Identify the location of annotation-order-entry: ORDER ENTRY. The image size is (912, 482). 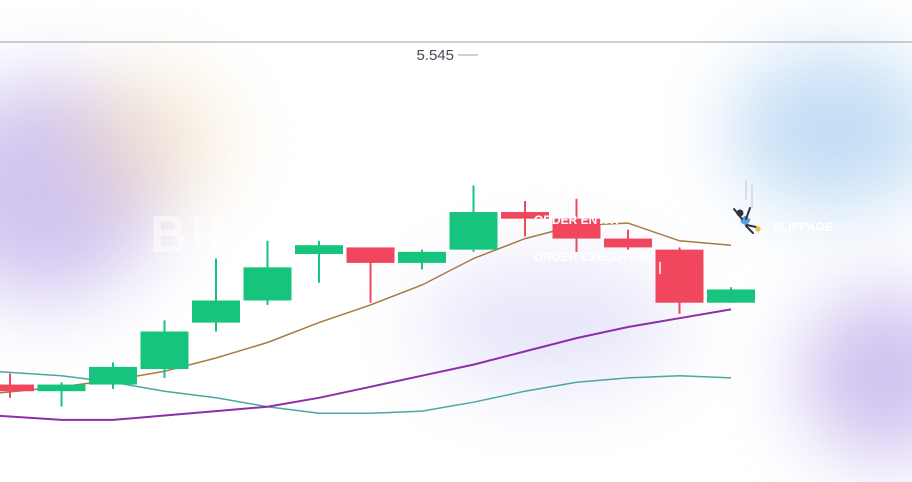
(577, 220).